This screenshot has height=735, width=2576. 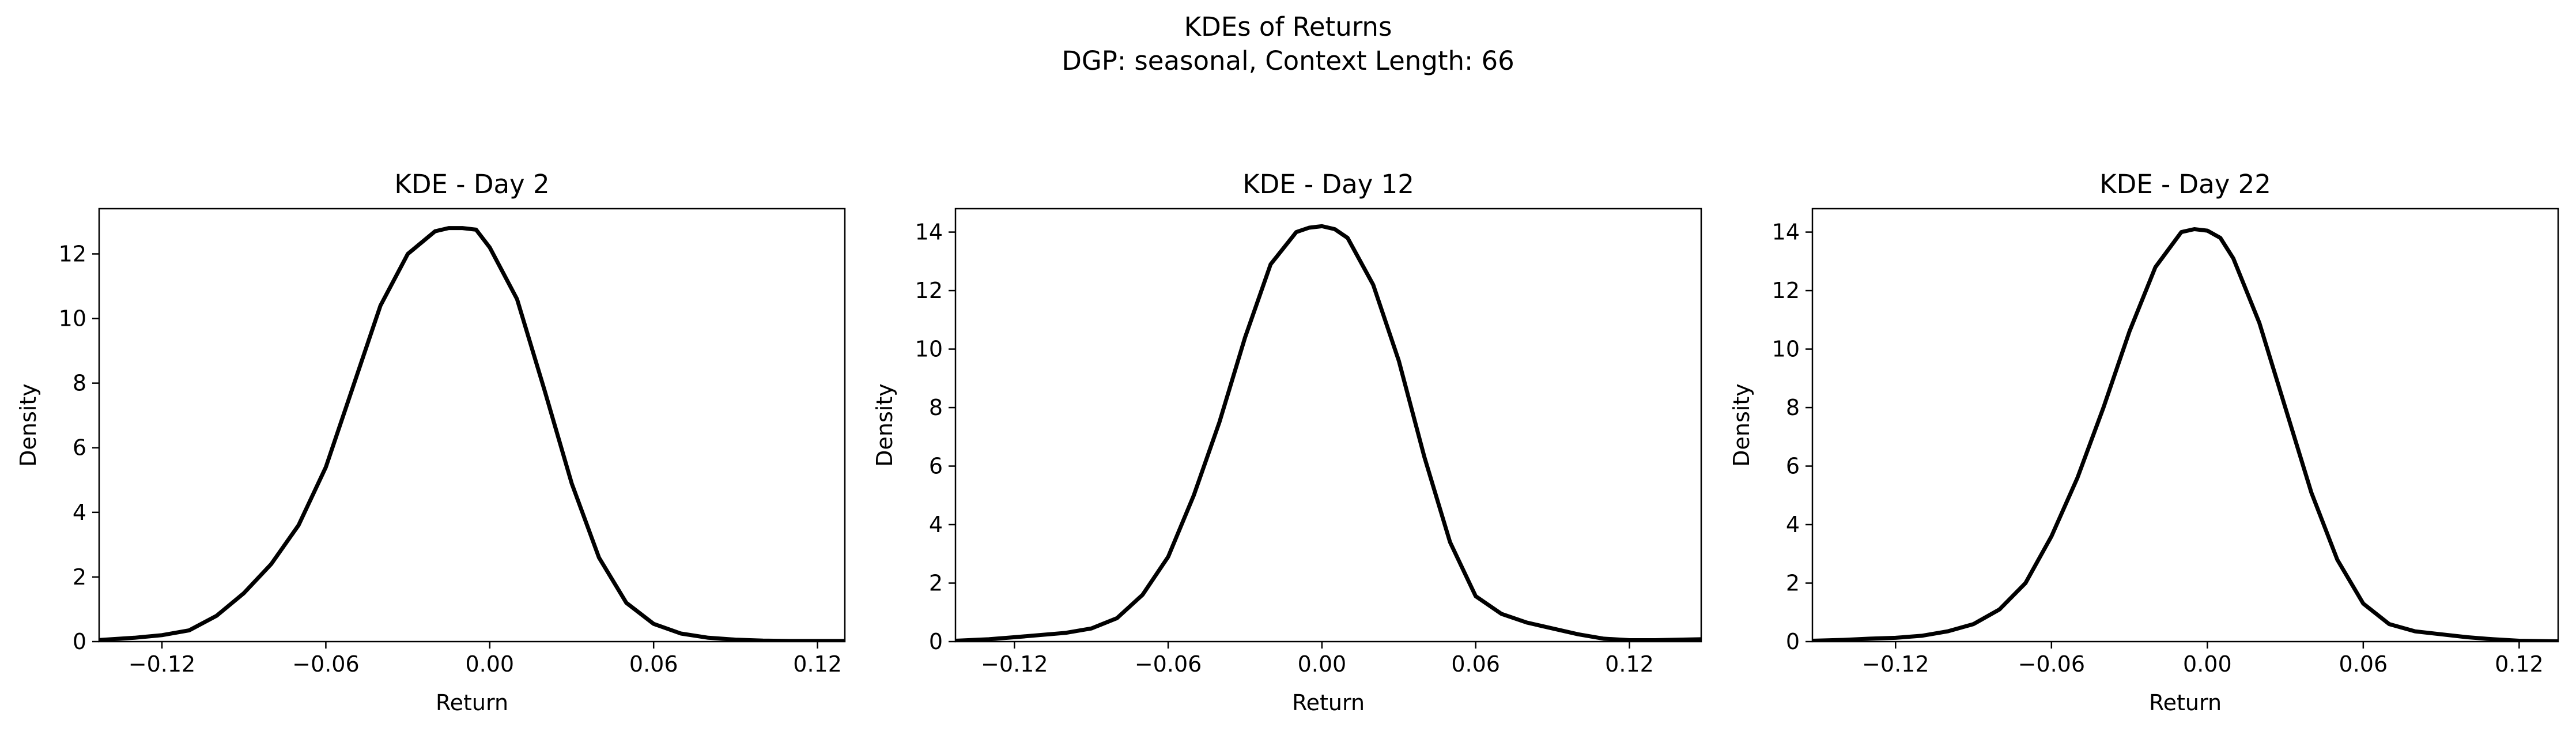 What do you see at coordinates (1288, 27) in the screenshot?
I see `figure-suptitle-line1: KDEs of Returns` at bounding box center [1288, 27].